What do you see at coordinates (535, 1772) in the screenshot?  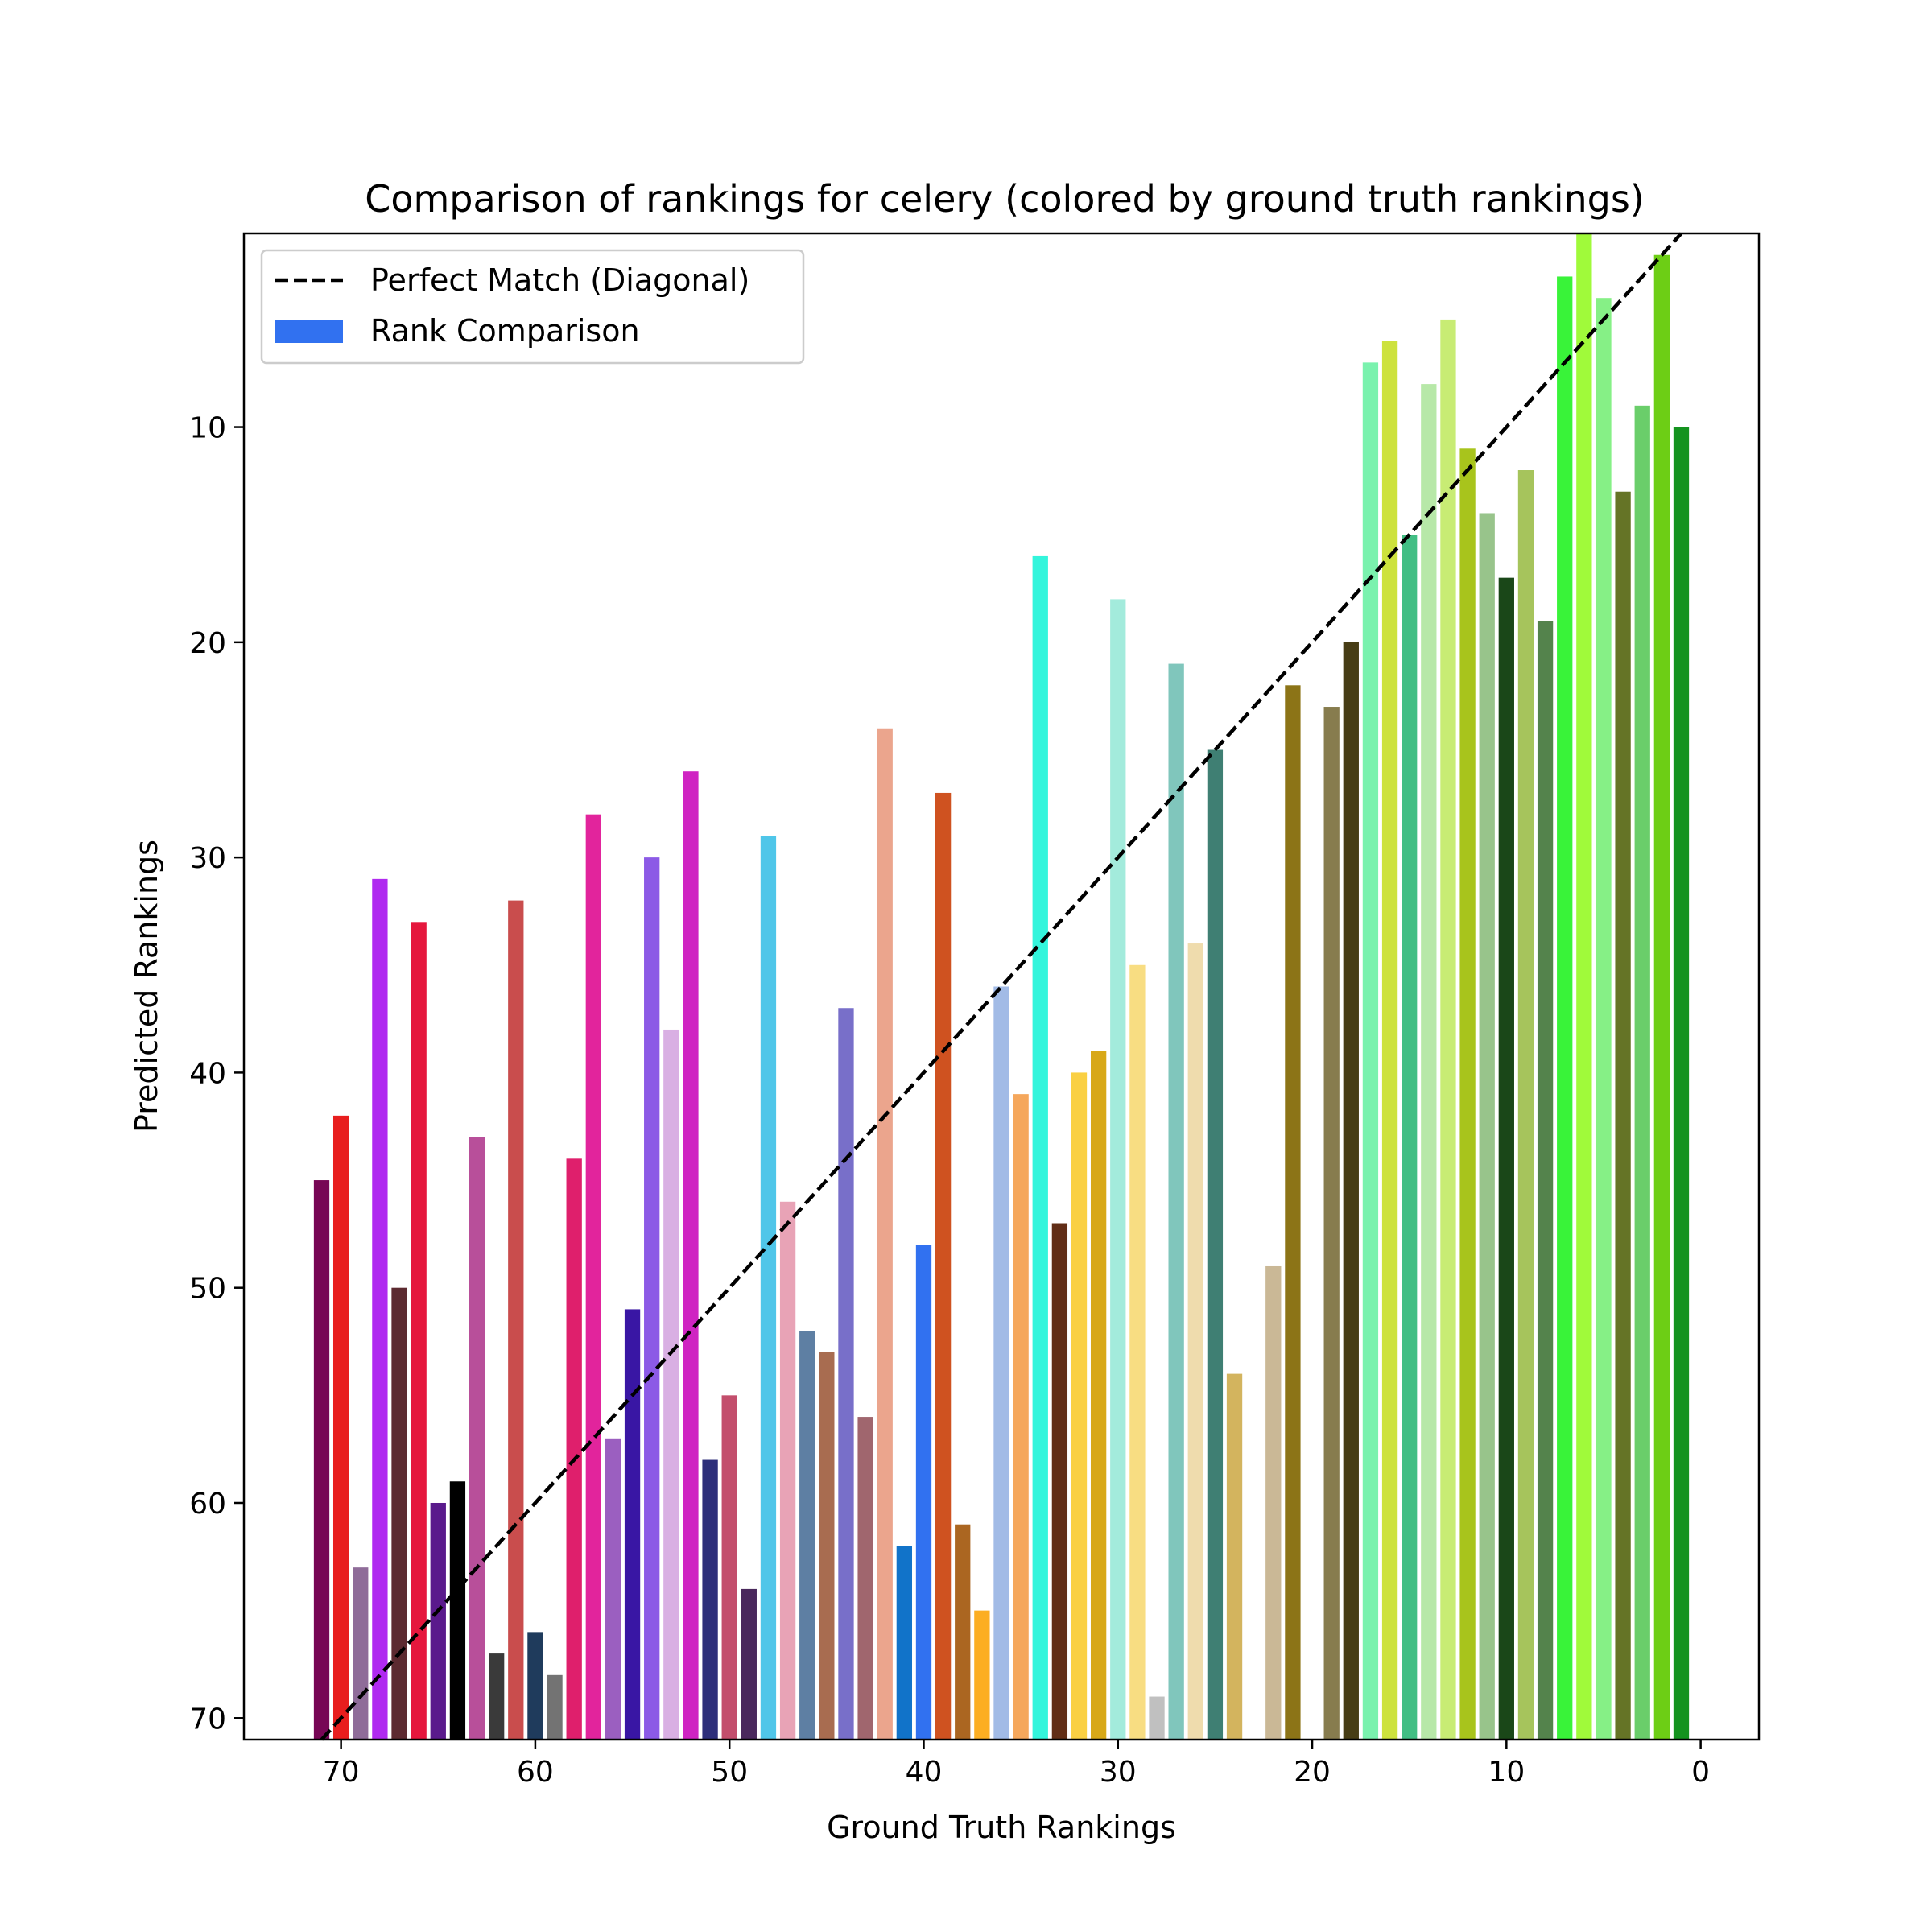 I see `x-tick-label: 60` at bounding box center [535, 1772].